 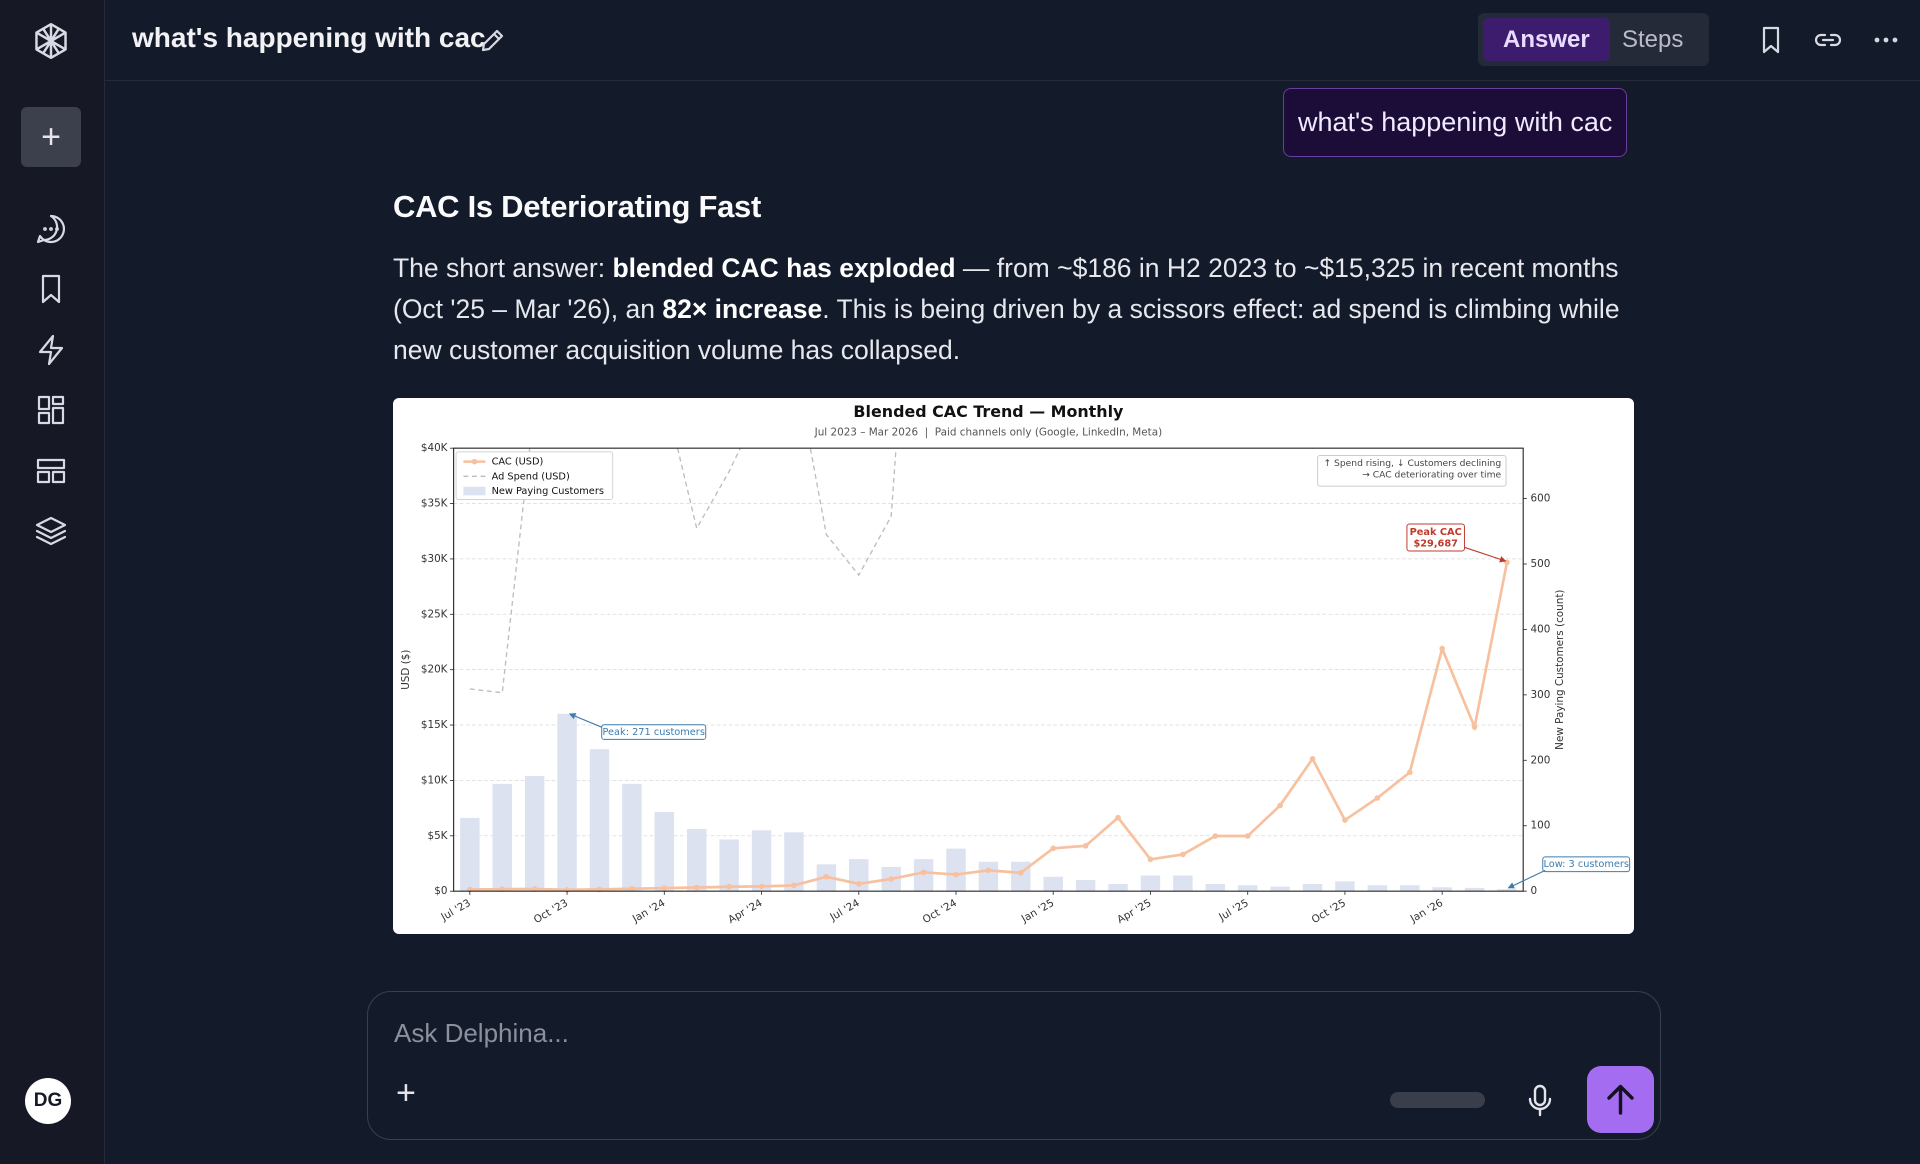 What do you see at coordinates (1534, 891) in the screenshot?
I see `y2-tick-label: 0` at bounding box center [1534, 891].